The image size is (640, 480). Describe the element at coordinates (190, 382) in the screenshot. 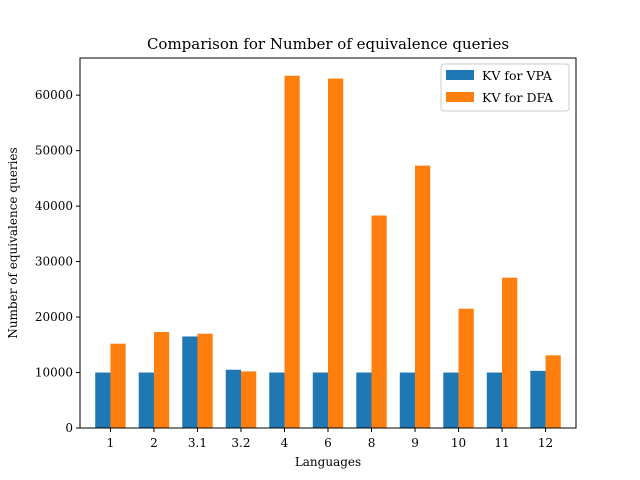

I see `bar-vpa-3.1` at that location.